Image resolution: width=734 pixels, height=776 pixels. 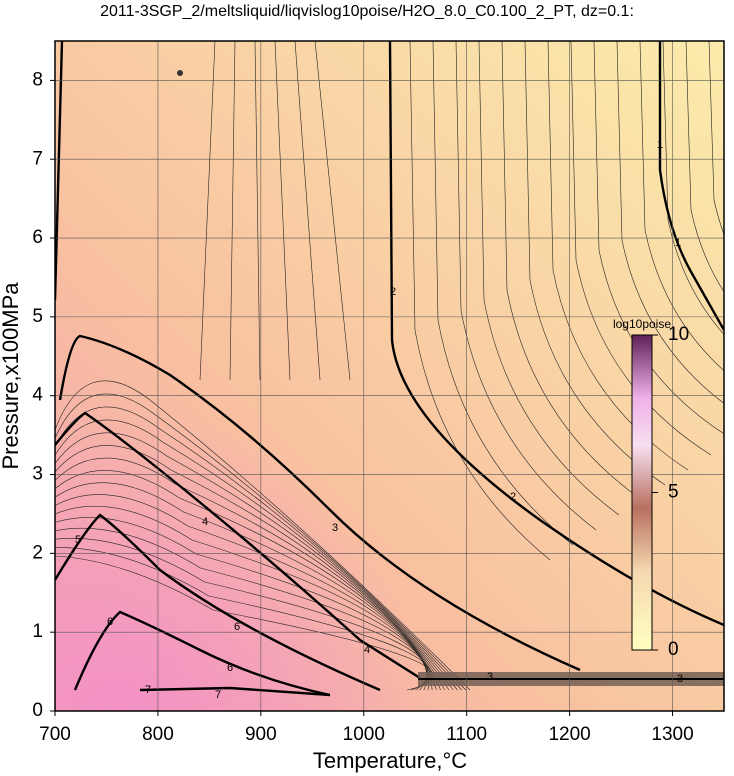 I want to click on colorbar, so click(x=642, y=492).